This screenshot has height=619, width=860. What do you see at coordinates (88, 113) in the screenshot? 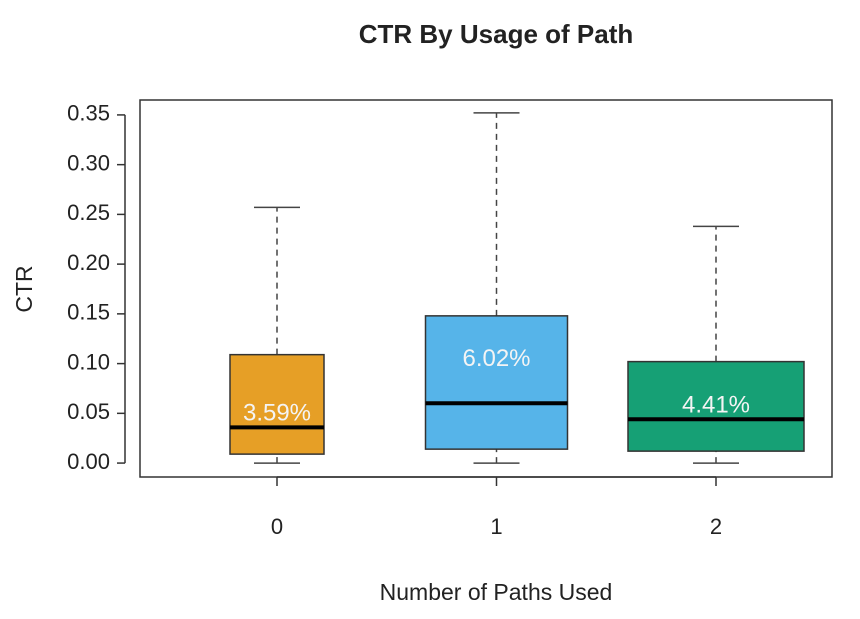
I see `y-tick-label: 0.35` at bounding box center [88, 113].